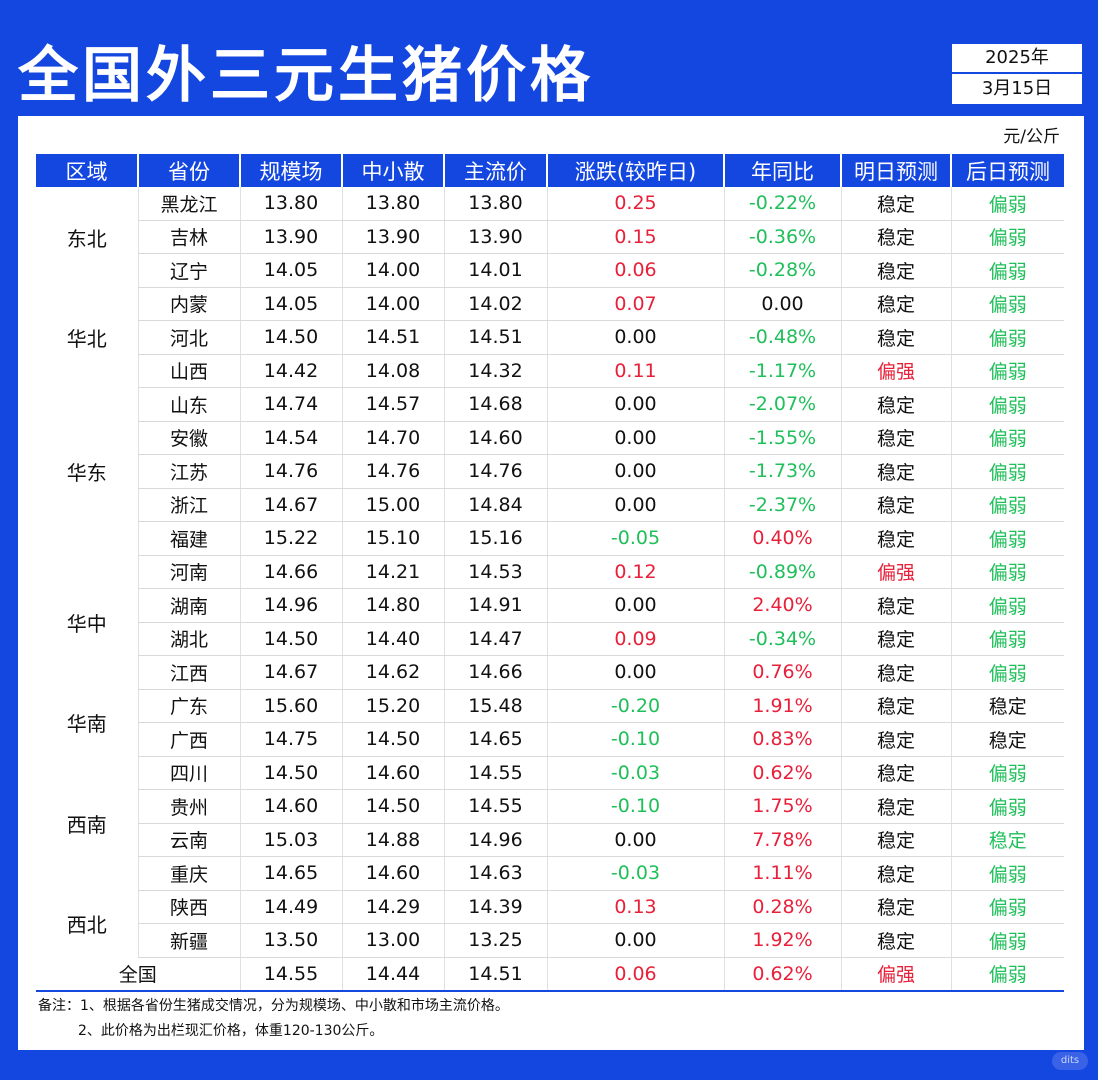  What do you see at coordinates (495, 940) in the screenshot?
I see `main-price: 13.25` at bounding box center [495, 940].